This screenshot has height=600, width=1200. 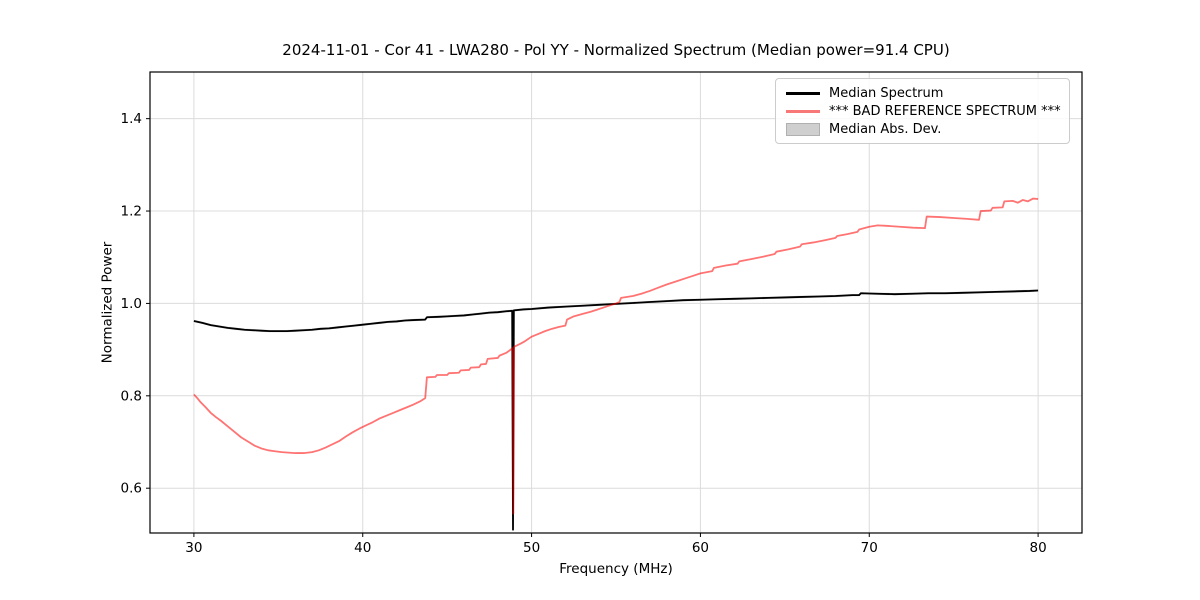 I want to click on x-tick-label: 50, so click(x=531, y=548).